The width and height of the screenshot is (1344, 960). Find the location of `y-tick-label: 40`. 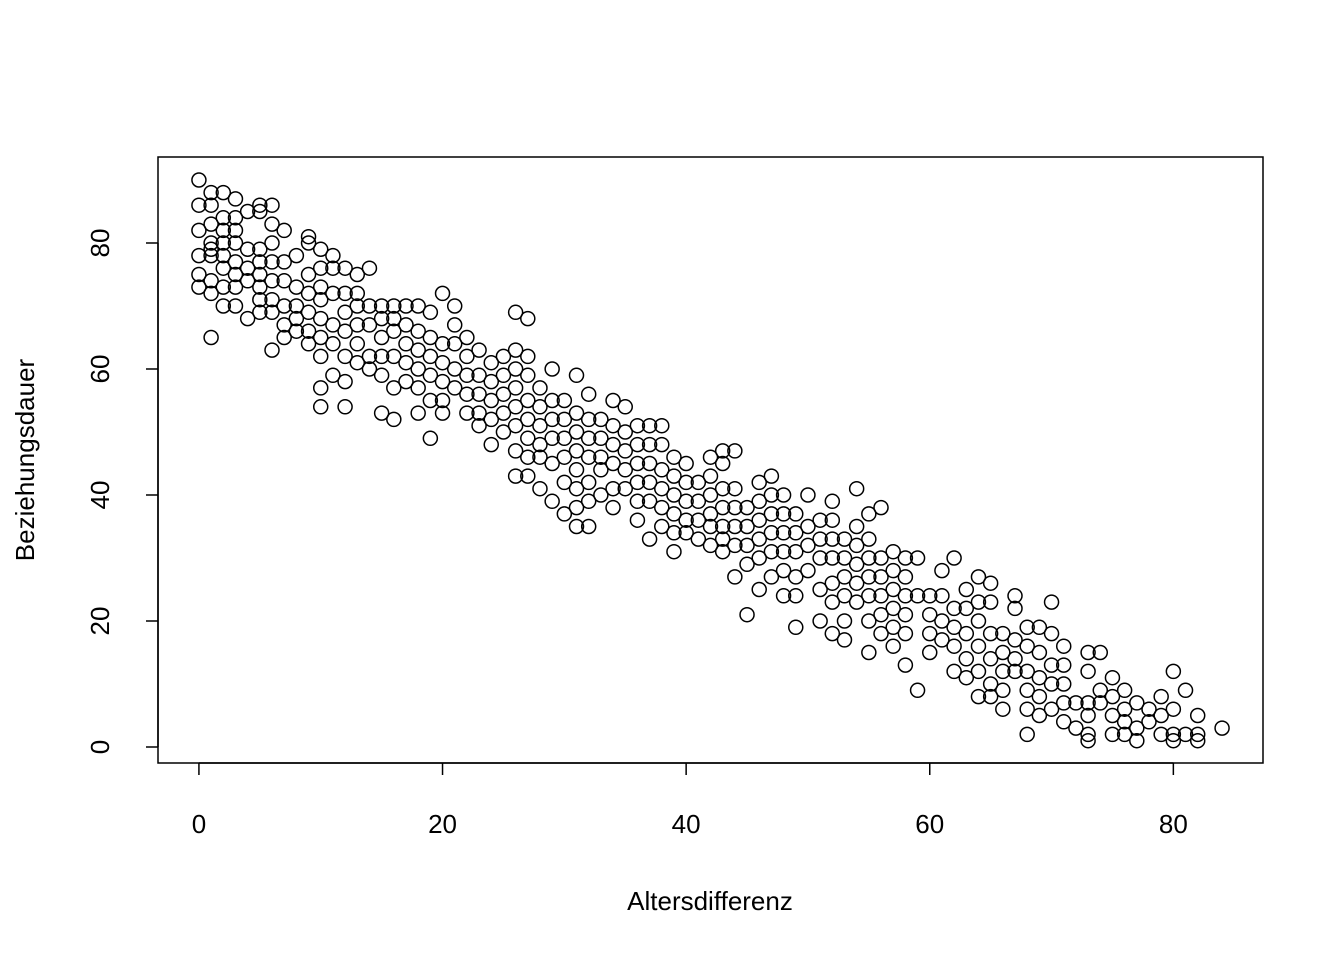

y-tick-label: 40 is located at coordinates (100, 495).